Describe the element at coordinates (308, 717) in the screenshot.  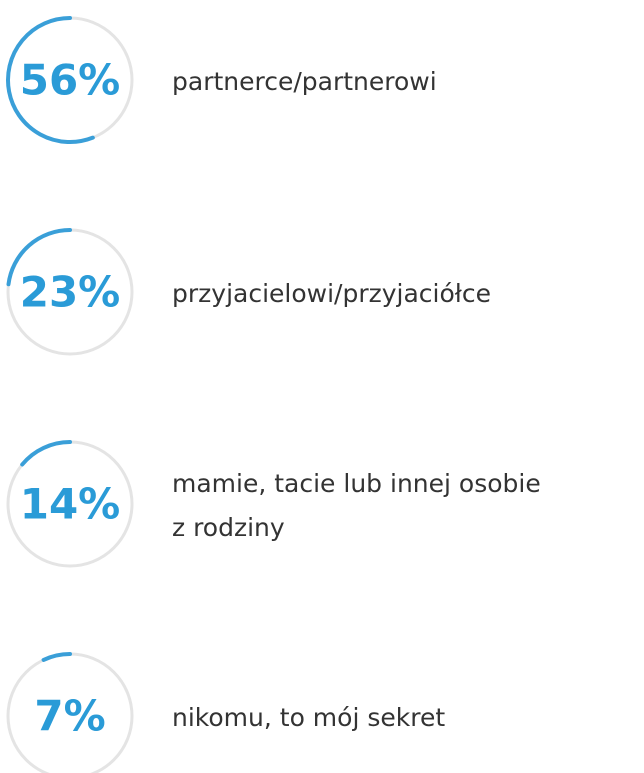
I see `item-label: nikomu, to mój sekret` at that location.